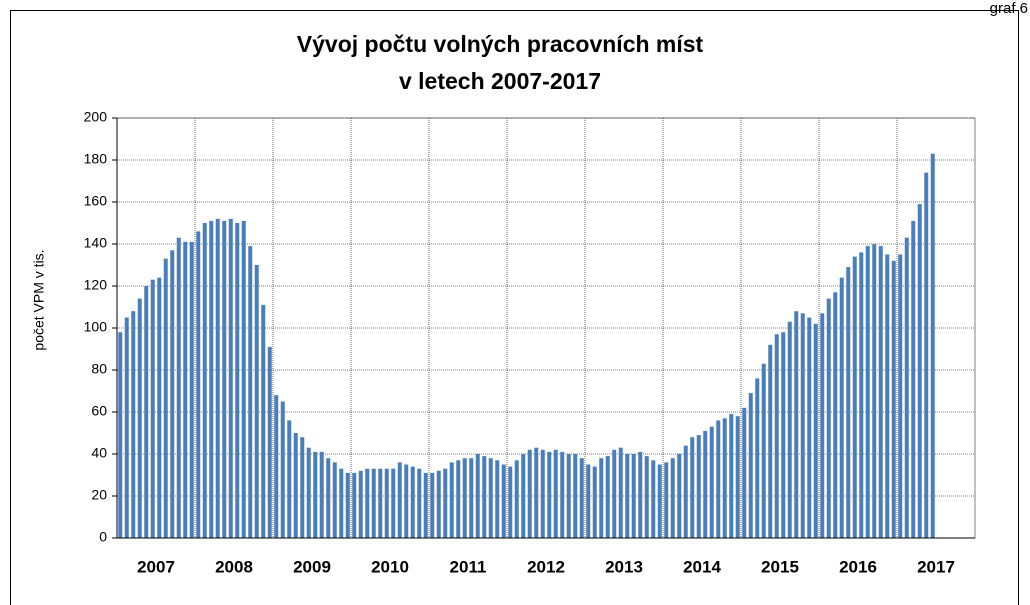  What do you see at coordinates (234, 566) in the screenshot?
I see `x-tick-label: 2008` at bounding box center [234, 566].